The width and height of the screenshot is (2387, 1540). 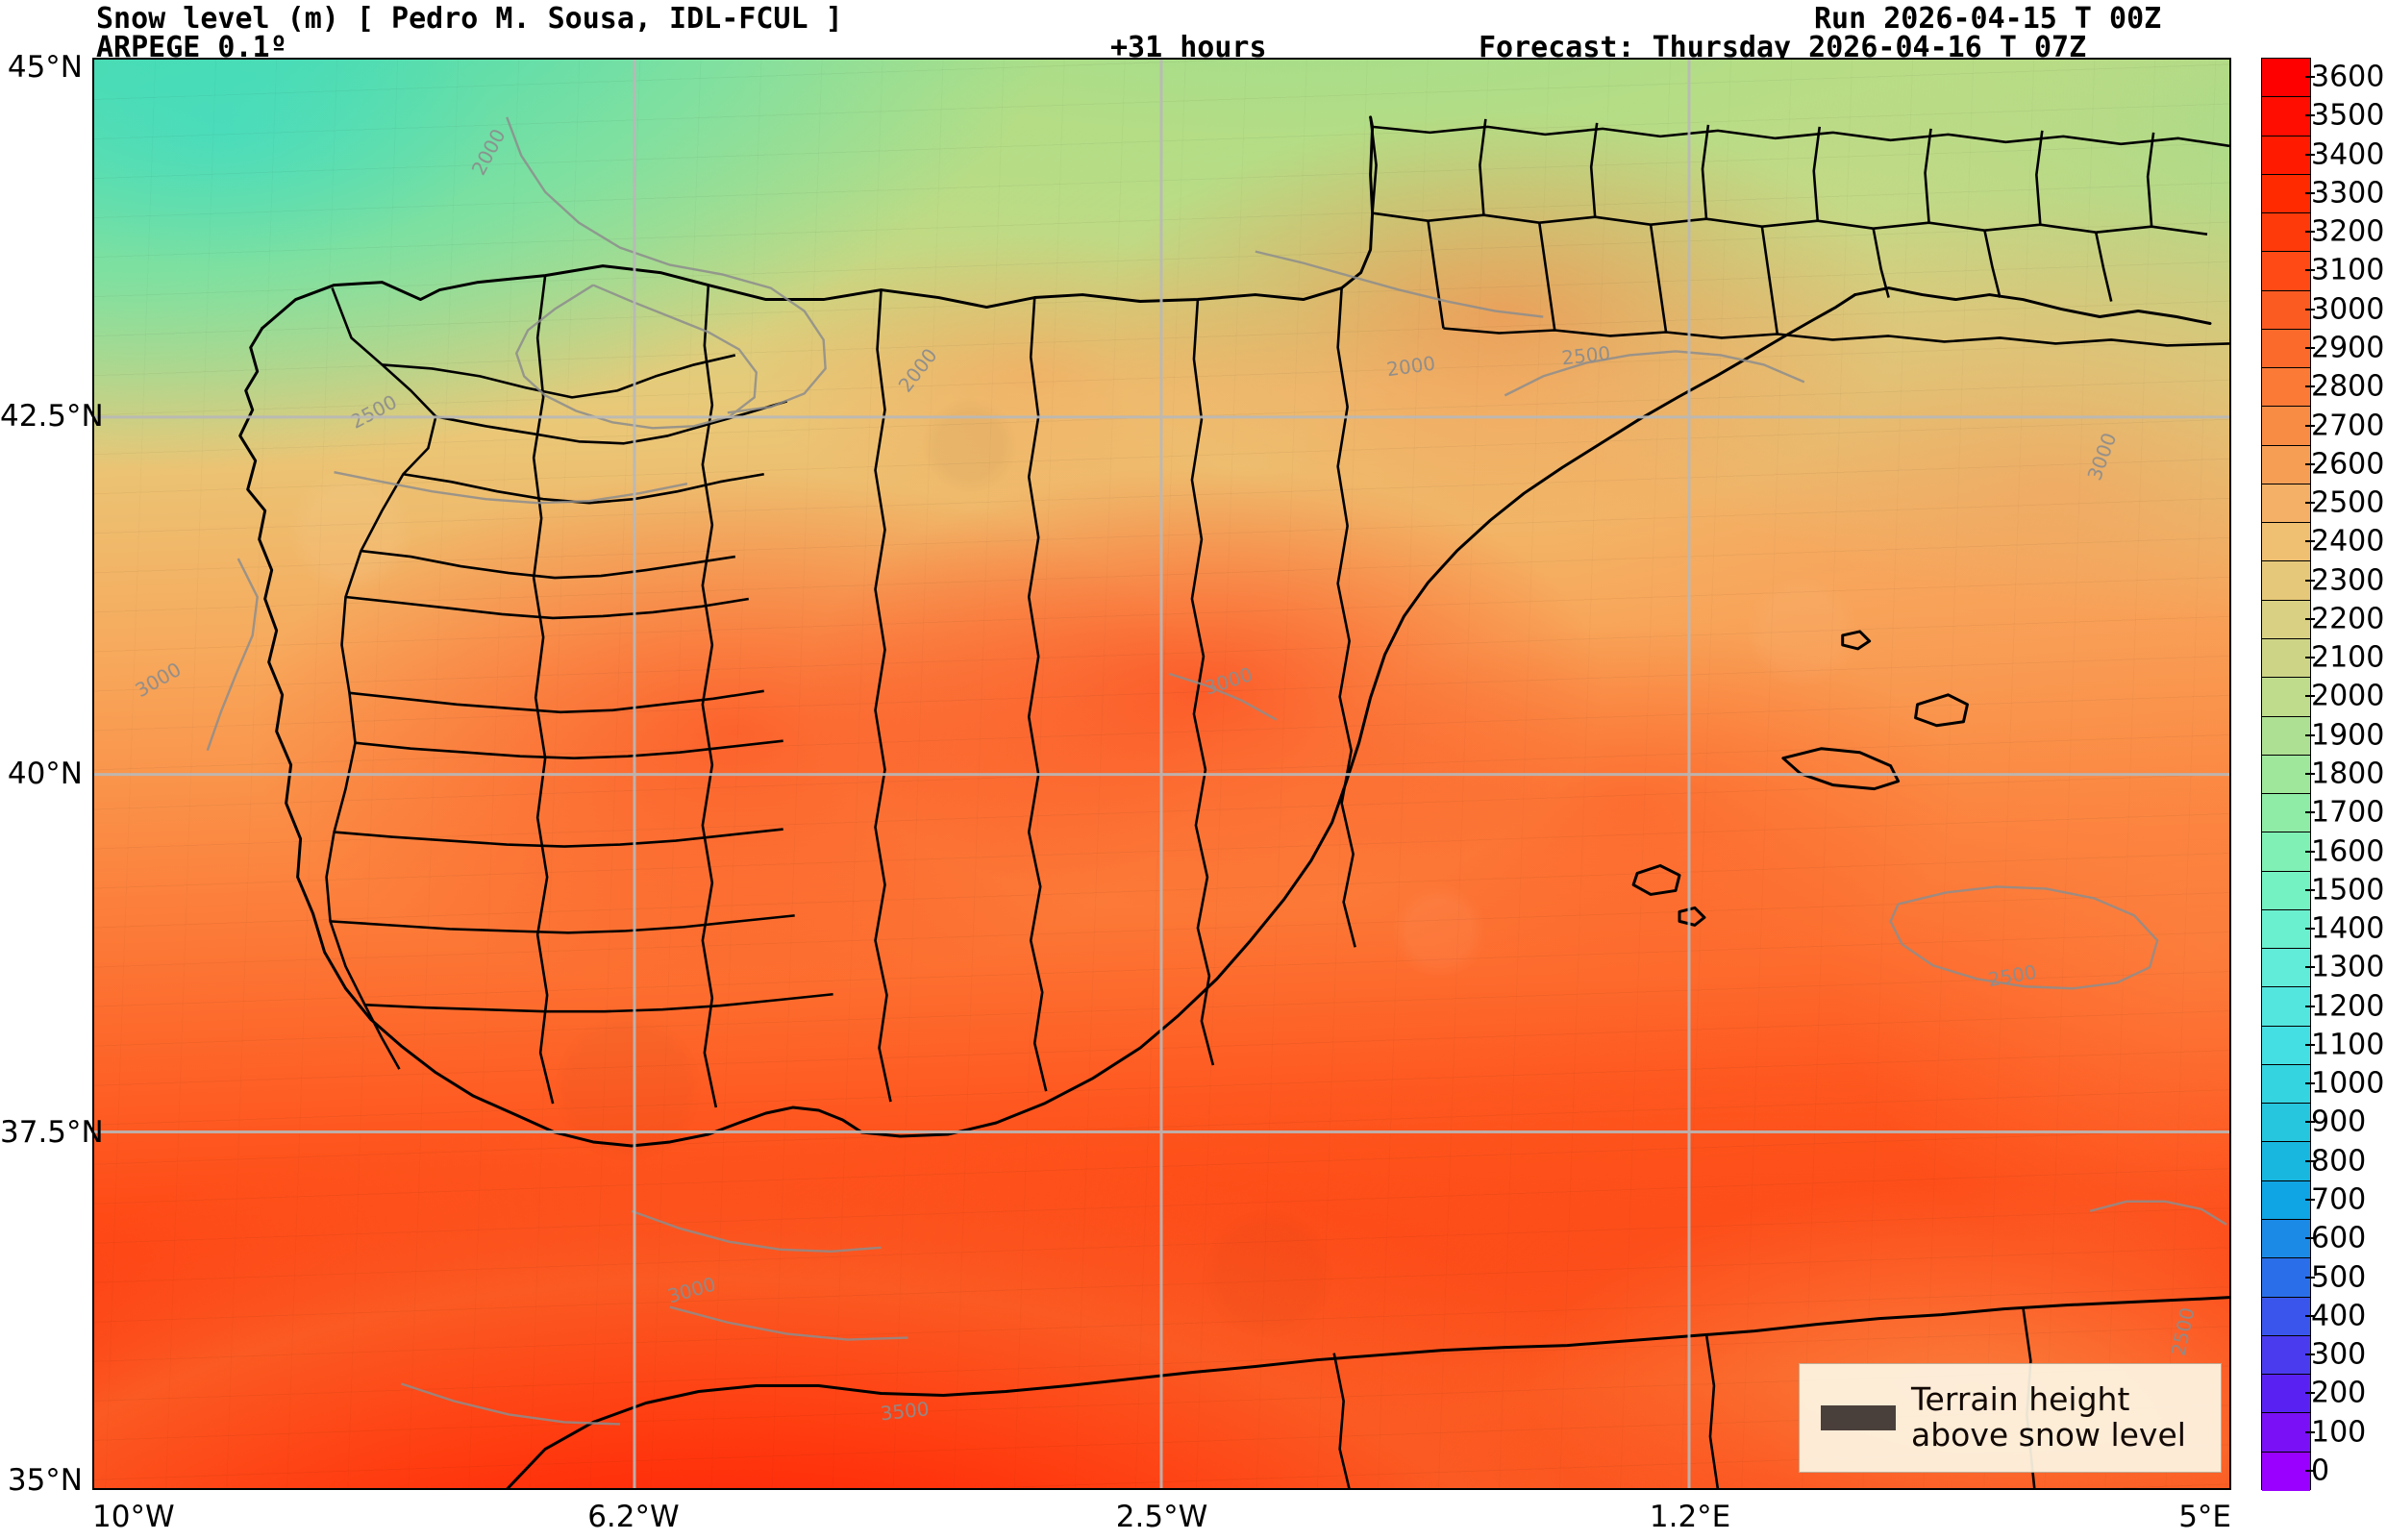 I want to click on colorbar-tick-label: 2600, so click(x=2348, y=464).